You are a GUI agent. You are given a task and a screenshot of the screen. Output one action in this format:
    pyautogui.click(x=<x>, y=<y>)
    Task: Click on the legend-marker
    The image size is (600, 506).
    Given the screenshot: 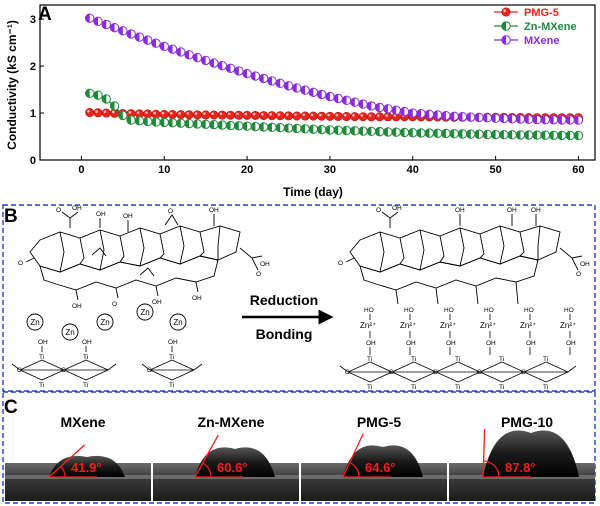 What is the action you would take?
    pyautogui.click(x=506, y=12)
    